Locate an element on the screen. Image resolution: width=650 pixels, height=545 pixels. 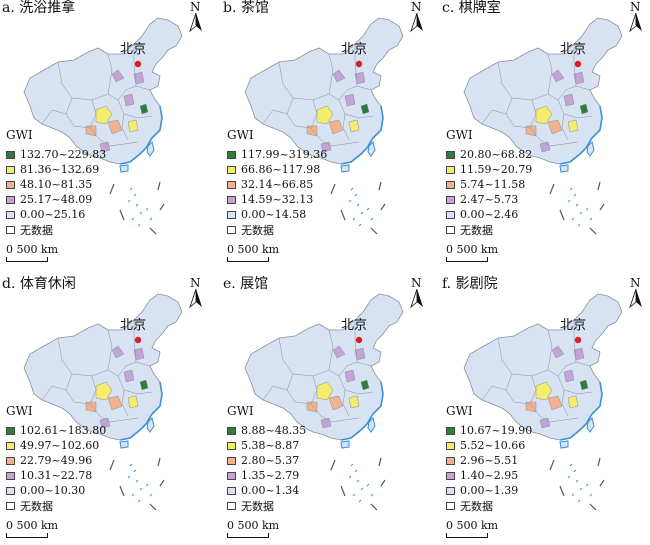
legend-label: 1.40~2.95 is located at coordinates (489, 475).